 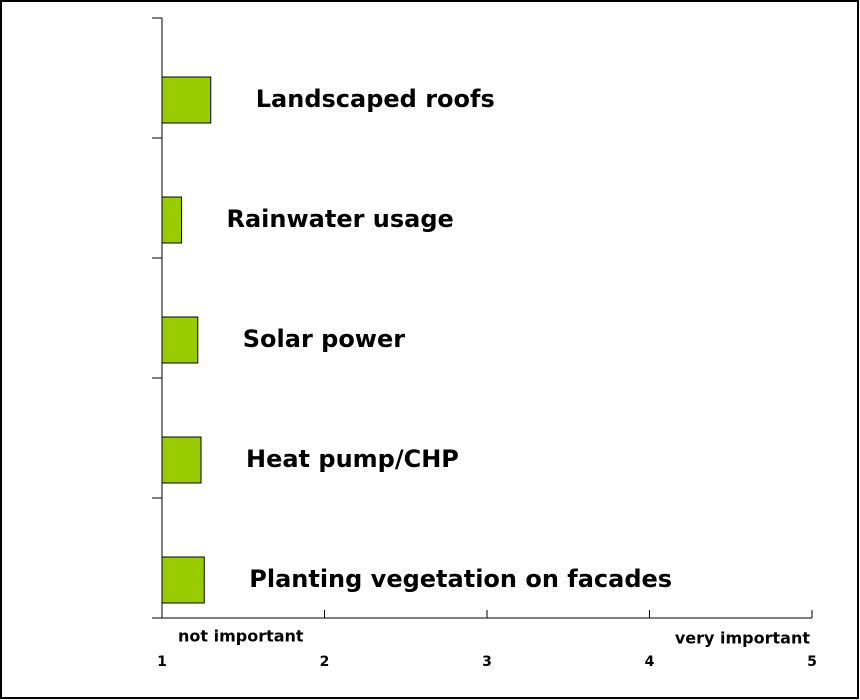 What do you see at coordinates (162, 662) in the screenshot?
I see `x-tick-label: 1` at bounding box center [162, 662].